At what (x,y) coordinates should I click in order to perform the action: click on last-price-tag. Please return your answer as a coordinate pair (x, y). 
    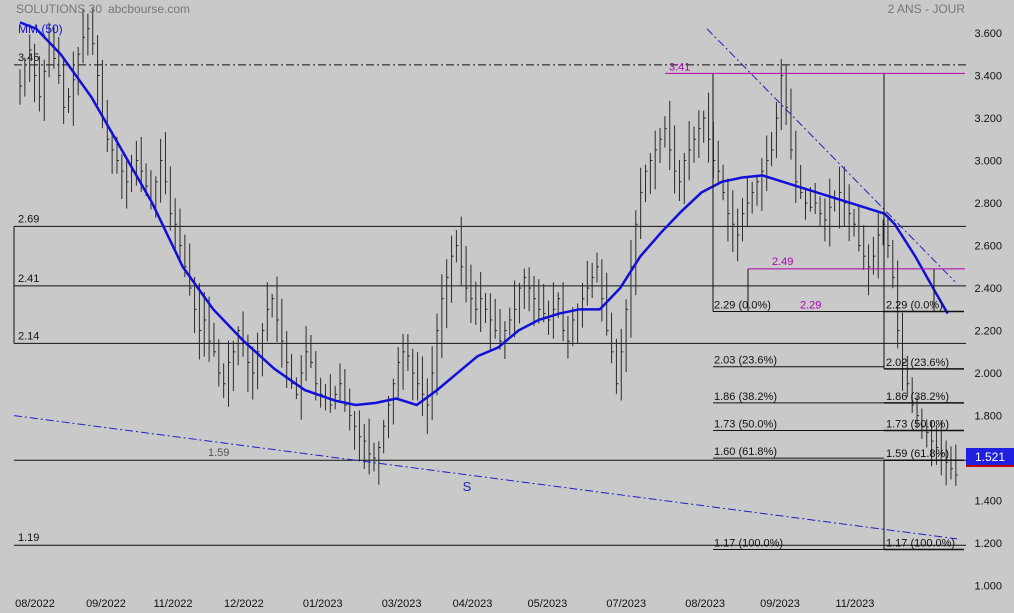
    Looking at the image, I should click on (990, 457).